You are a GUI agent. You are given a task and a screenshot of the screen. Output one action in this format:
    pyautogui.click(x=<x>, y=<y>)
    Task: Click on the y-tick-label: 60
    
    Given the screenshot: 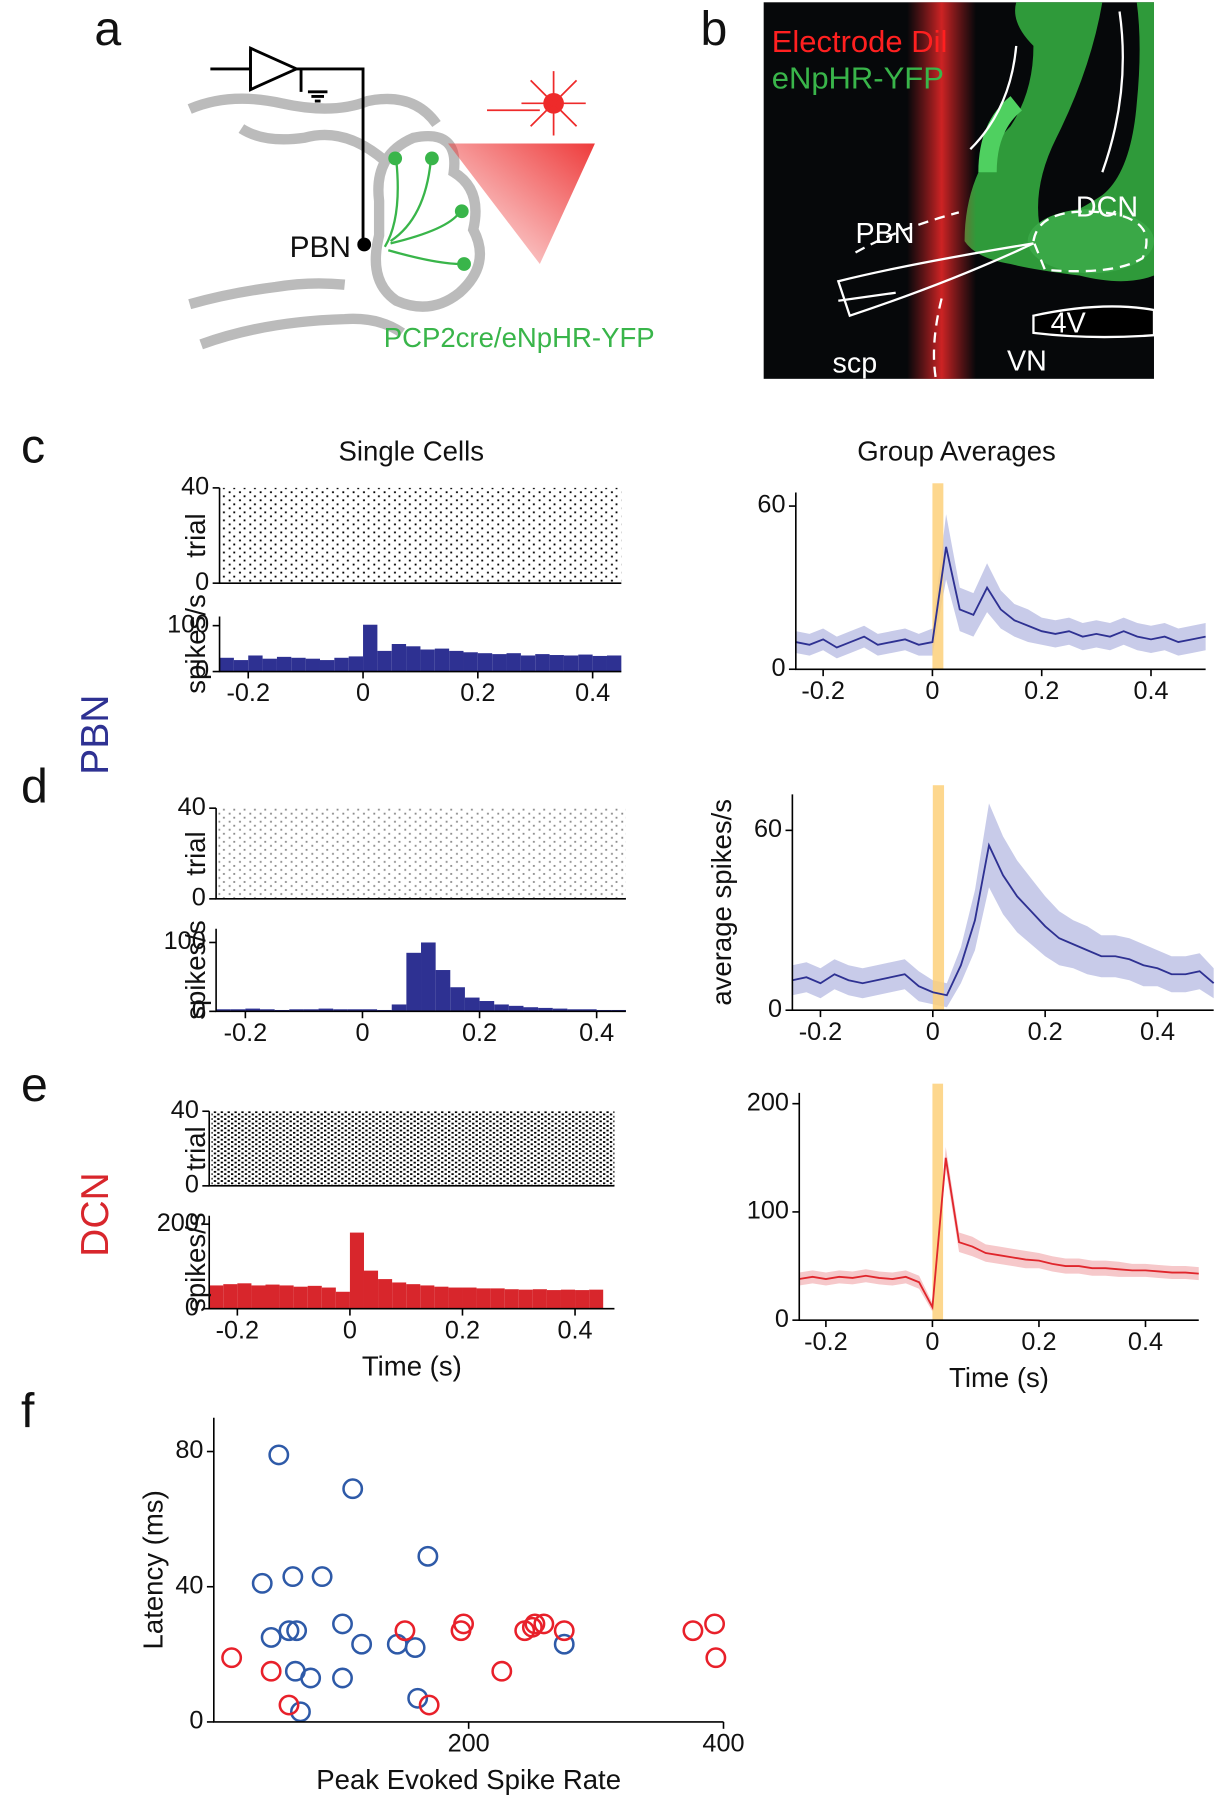 What is the action you would take?
    pyautogui.click(x=771, y=505)
    